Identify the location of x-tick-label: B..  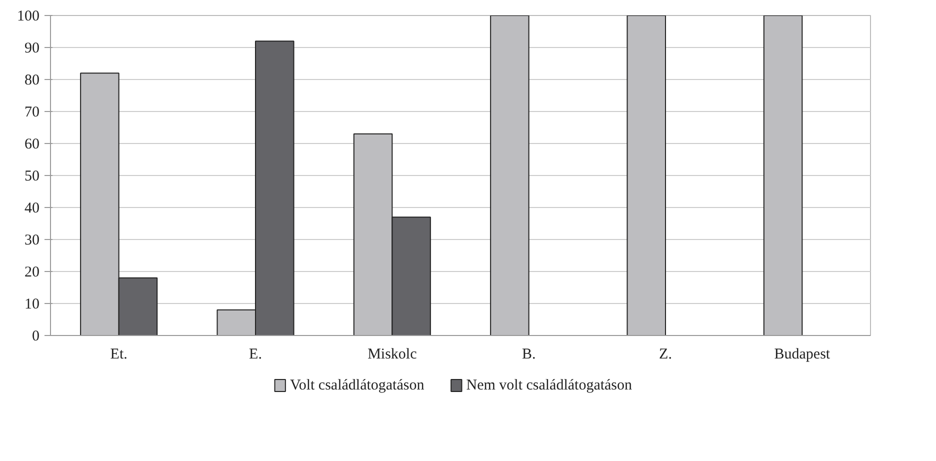
(529, 354).